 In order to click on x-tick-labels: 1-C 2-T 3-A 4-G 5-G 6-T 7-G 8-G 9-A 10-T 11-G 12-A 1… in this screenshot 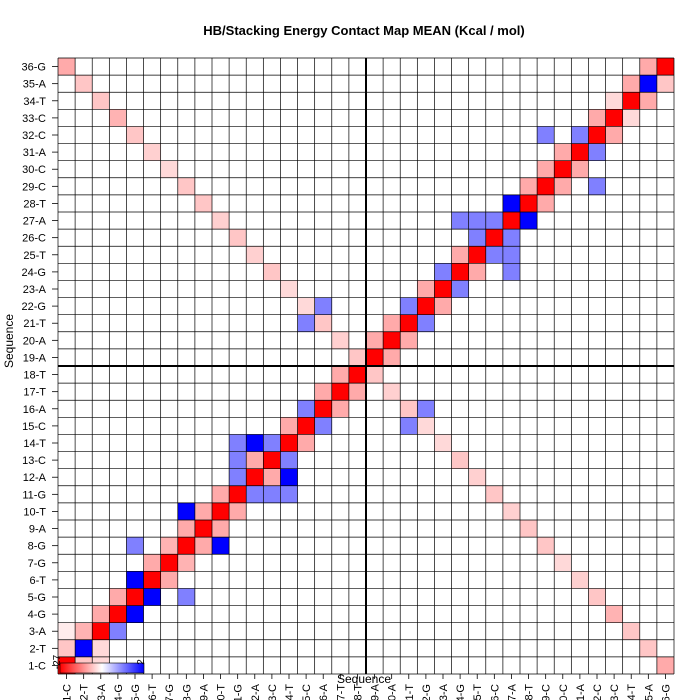, I will do `click(367, 687)`.